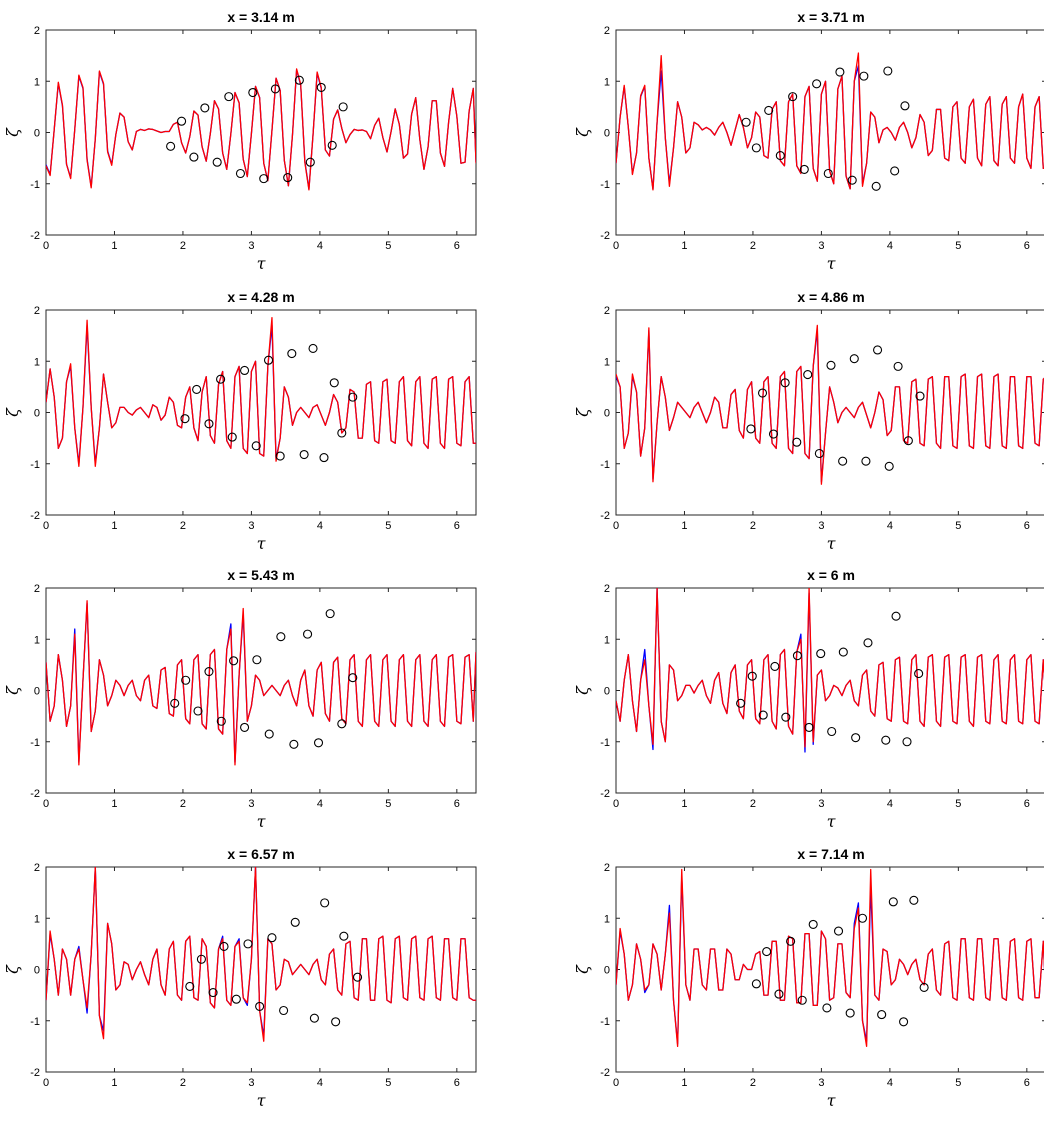 This screenshot has width=1044, height=1124. I want to click on subplot-4: 0 1 2 3 4 5 6 -2 -1 0 1 2 x = 4.86 m τ ζ, so click(808, 421).